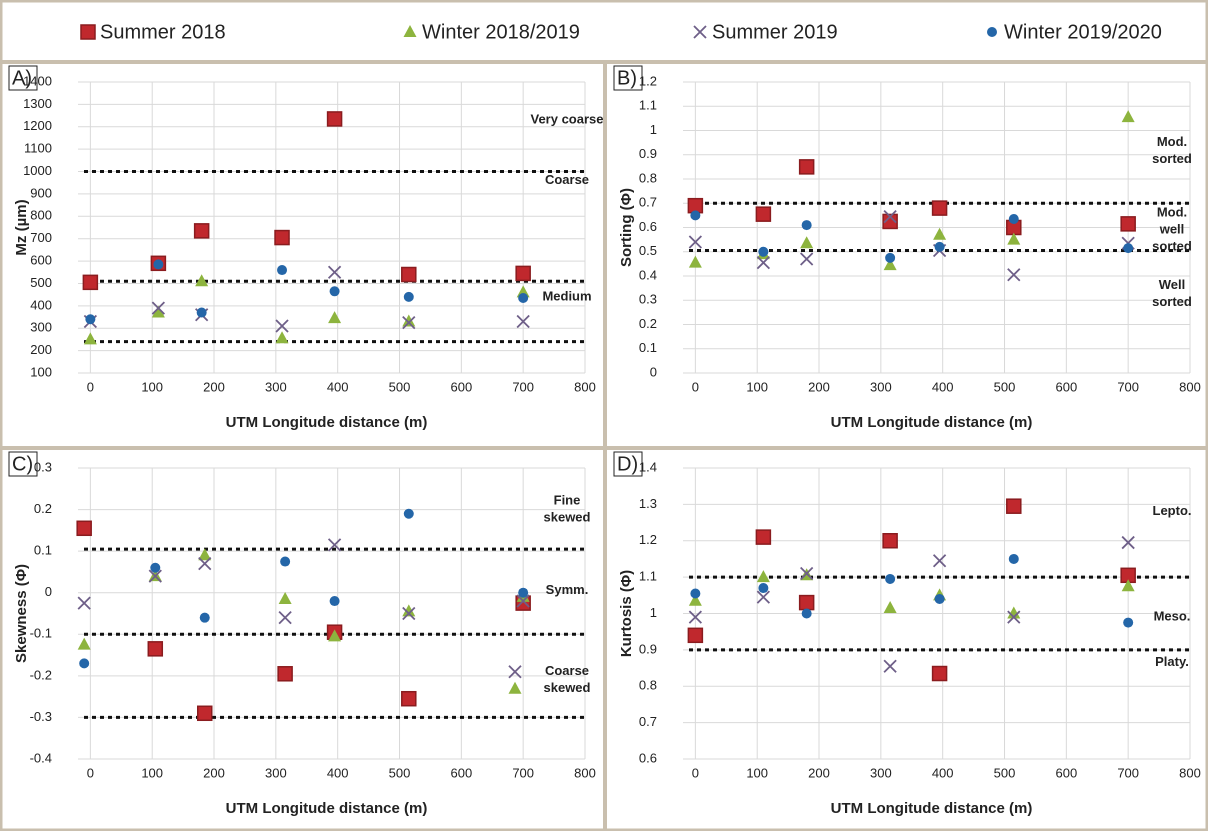  Describe the element at coordinates (523, 386) in the screenshot. I see `x-tick-label: 700` at that location.